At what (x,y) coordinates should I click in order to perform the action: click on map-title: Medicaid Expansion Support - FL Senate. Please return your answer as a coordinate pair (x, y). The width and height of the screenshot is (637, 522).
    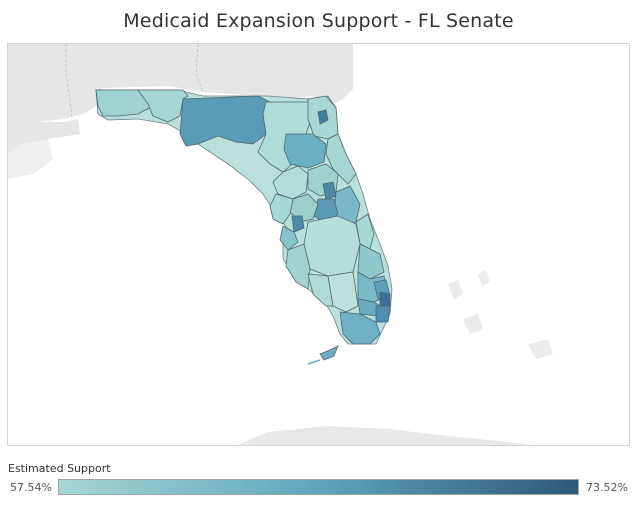
    Looking at the image, I should click on (318, 21).